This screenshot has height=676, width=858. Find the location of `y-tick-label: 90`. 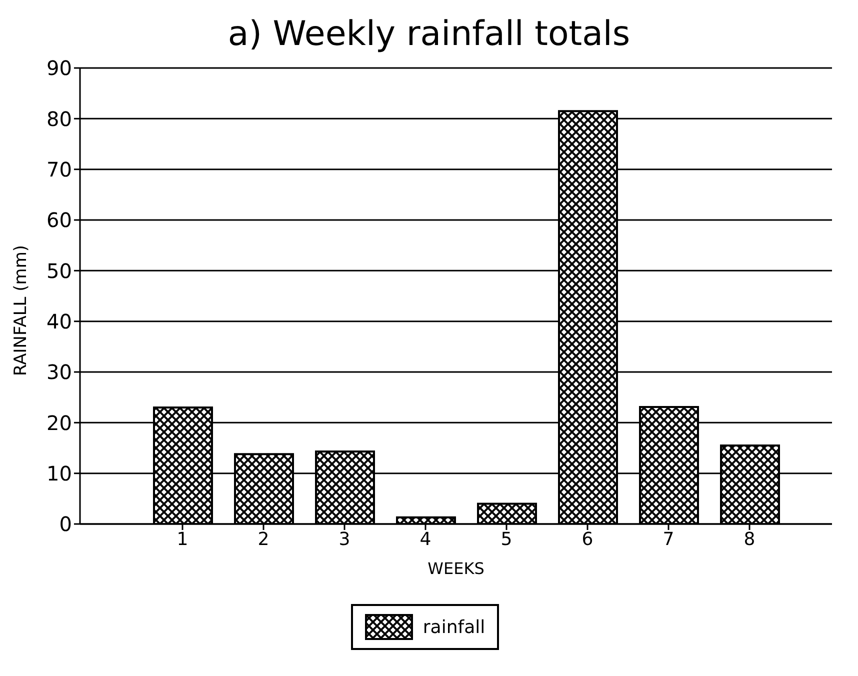

y-tick-label: 90 is located at coordinates (59, 68).